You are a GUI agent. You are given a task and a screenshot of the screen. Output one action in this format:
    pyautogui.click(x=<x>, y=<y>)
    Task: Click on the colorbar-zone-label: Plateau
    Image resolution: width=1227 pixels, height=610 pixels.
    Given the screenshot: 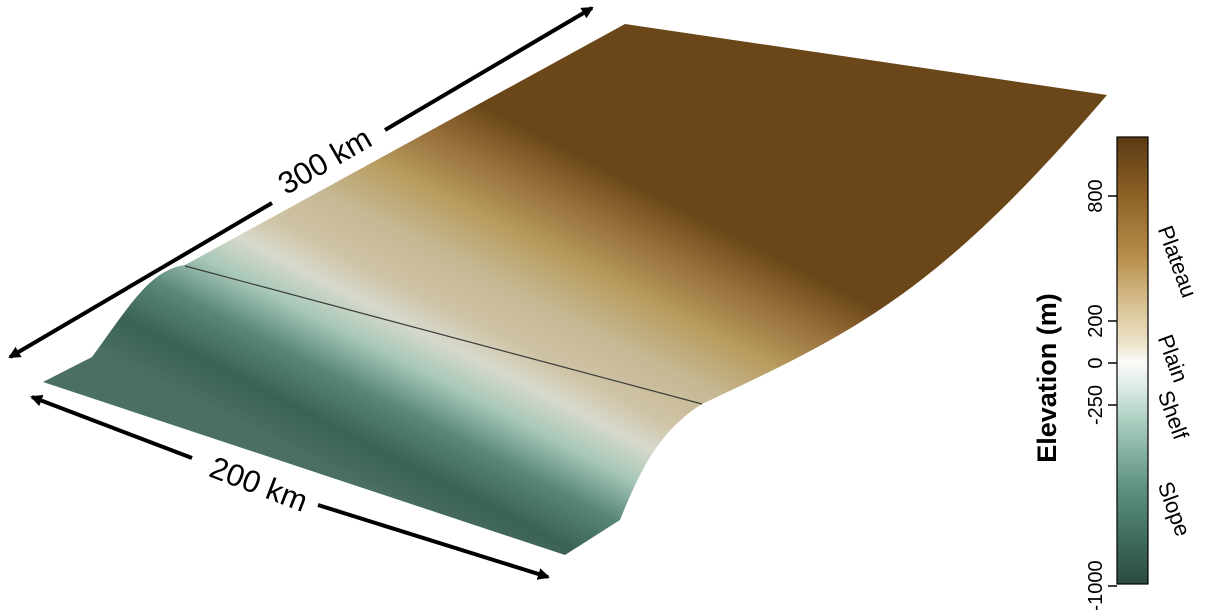 What is the action you would take?
    pyautogui.click(x=1177, y=261)
    